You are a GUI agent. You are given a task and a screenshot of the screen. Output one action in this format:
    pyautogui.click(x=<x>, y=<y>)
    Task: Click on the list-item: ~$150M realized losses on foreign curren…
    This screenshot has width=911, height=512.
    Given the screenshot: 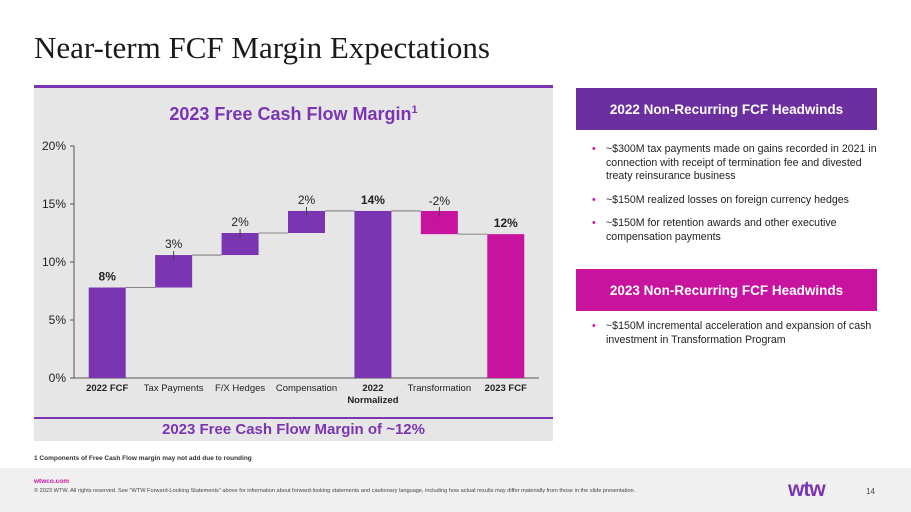 What is the action you would take?
    pyautogui.click(x=737, y=201)
    